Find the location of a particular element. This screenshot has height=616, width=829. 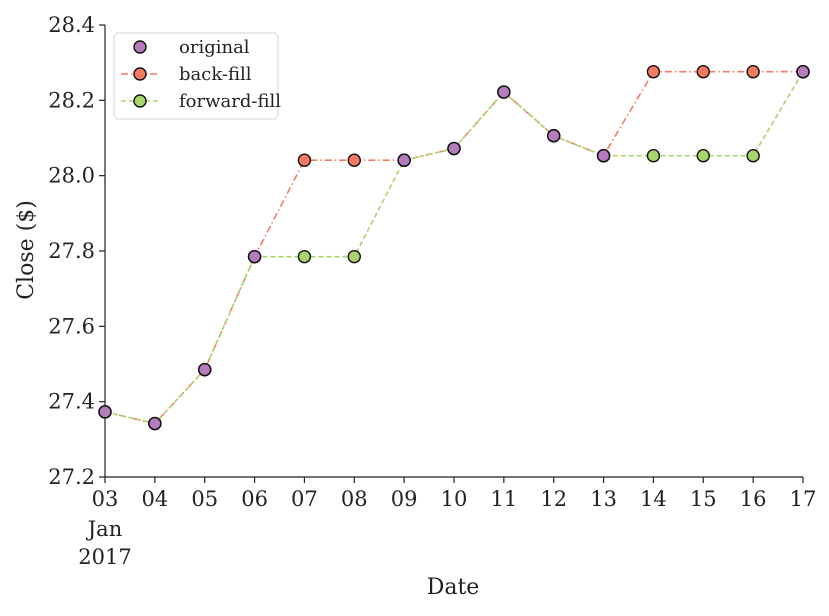

legend-label: forward-fill is located at coordinates (230, 101).